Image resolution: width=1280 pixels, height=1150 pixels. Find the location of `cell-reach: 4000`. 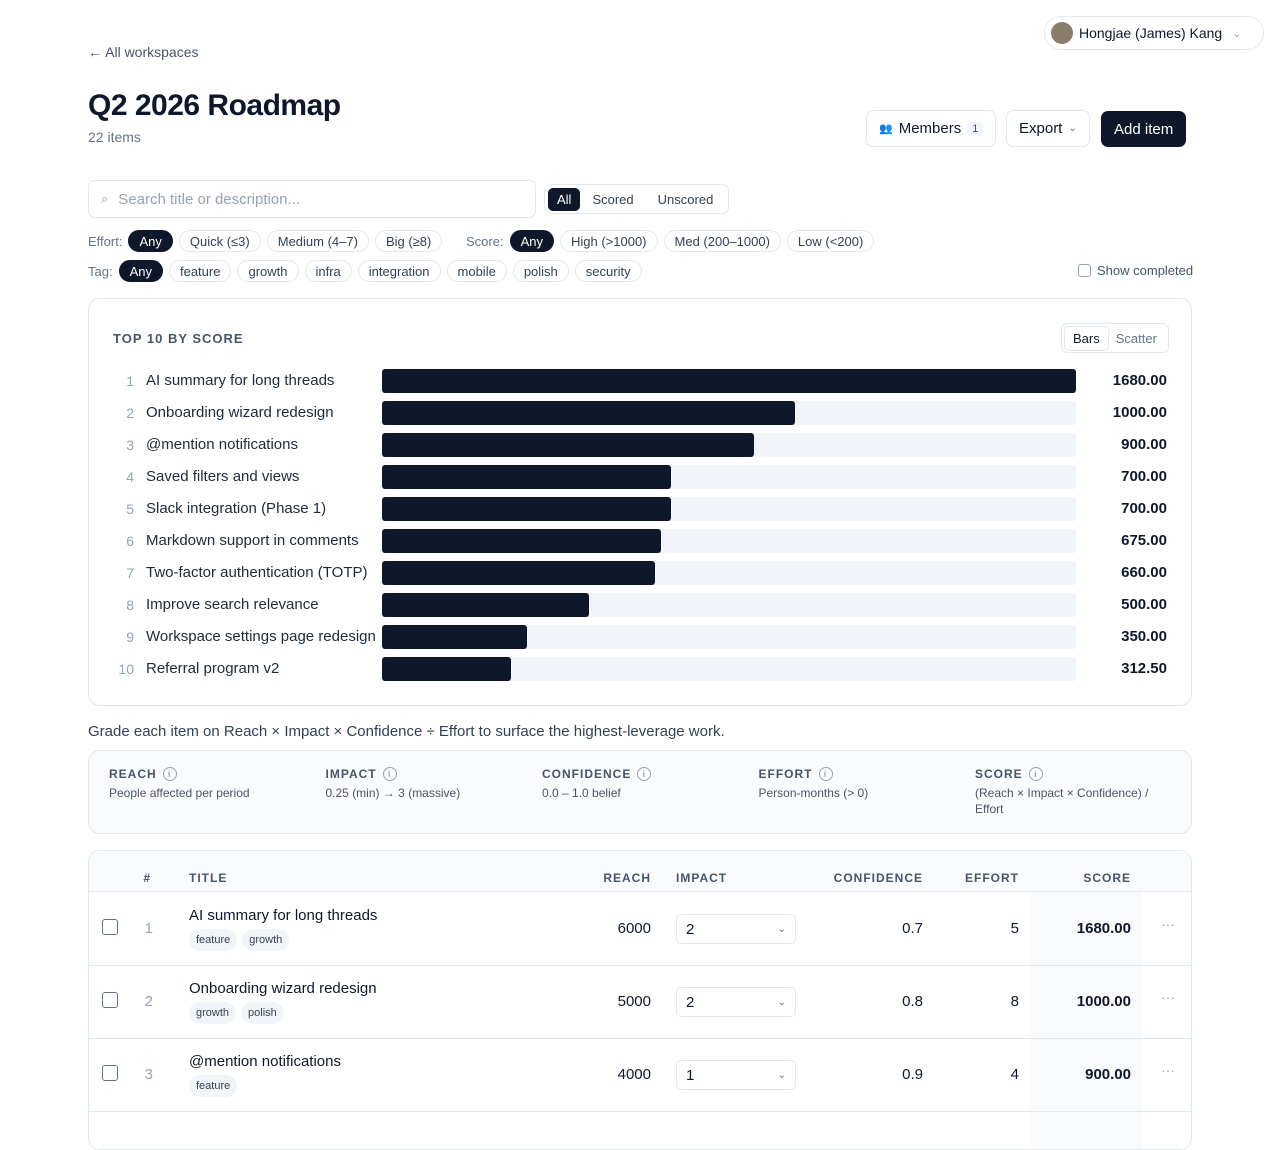

cell-reach: 4000 is located at coordinates (634, 1074).